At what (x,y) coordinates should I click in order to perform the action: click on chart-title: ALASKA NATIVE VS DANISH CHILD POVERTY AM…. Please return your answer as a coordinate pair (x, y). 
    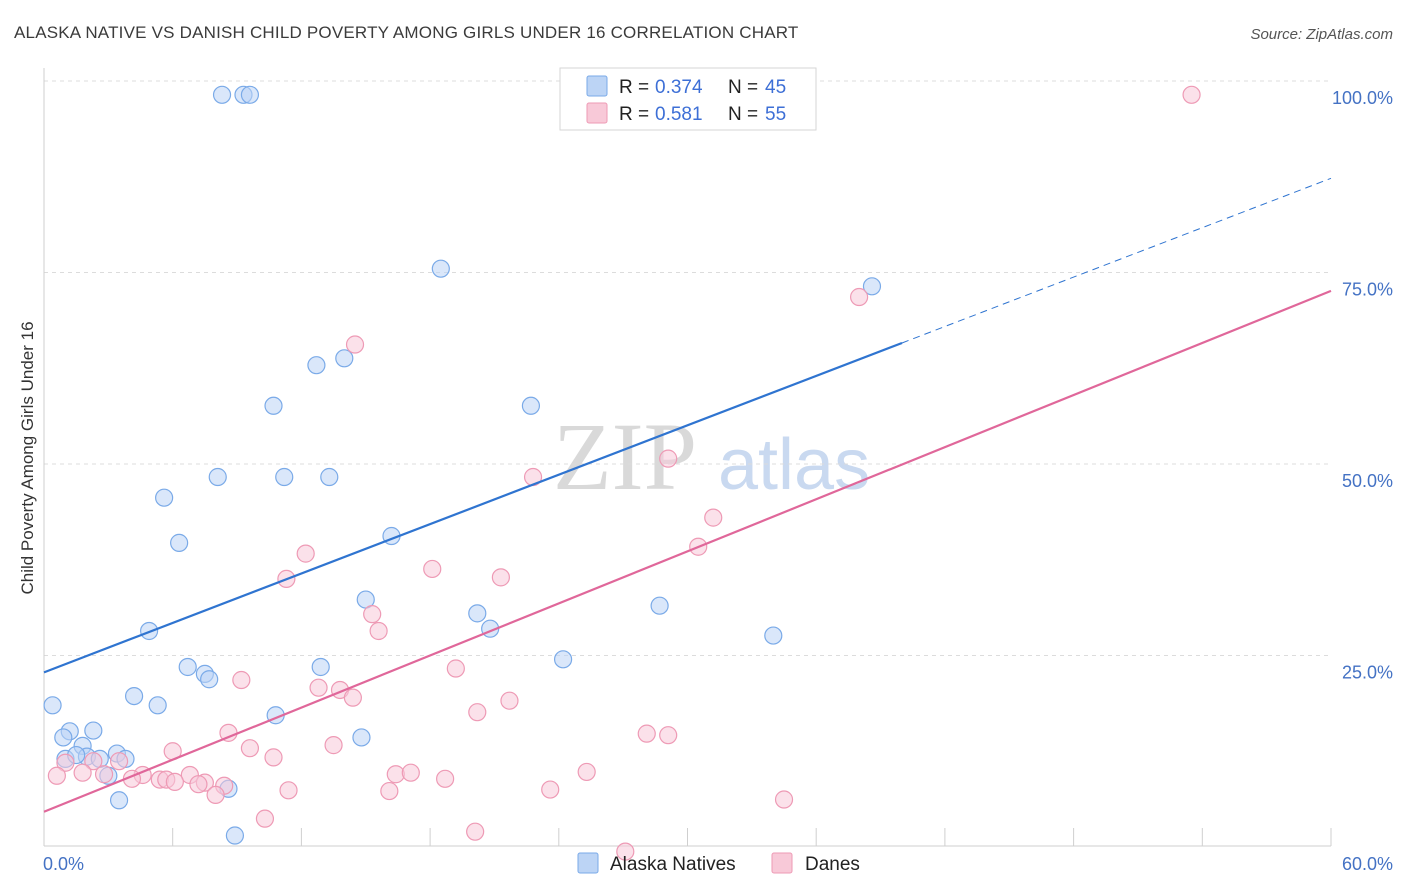
    Looking at the image, I should click on (406, 32).